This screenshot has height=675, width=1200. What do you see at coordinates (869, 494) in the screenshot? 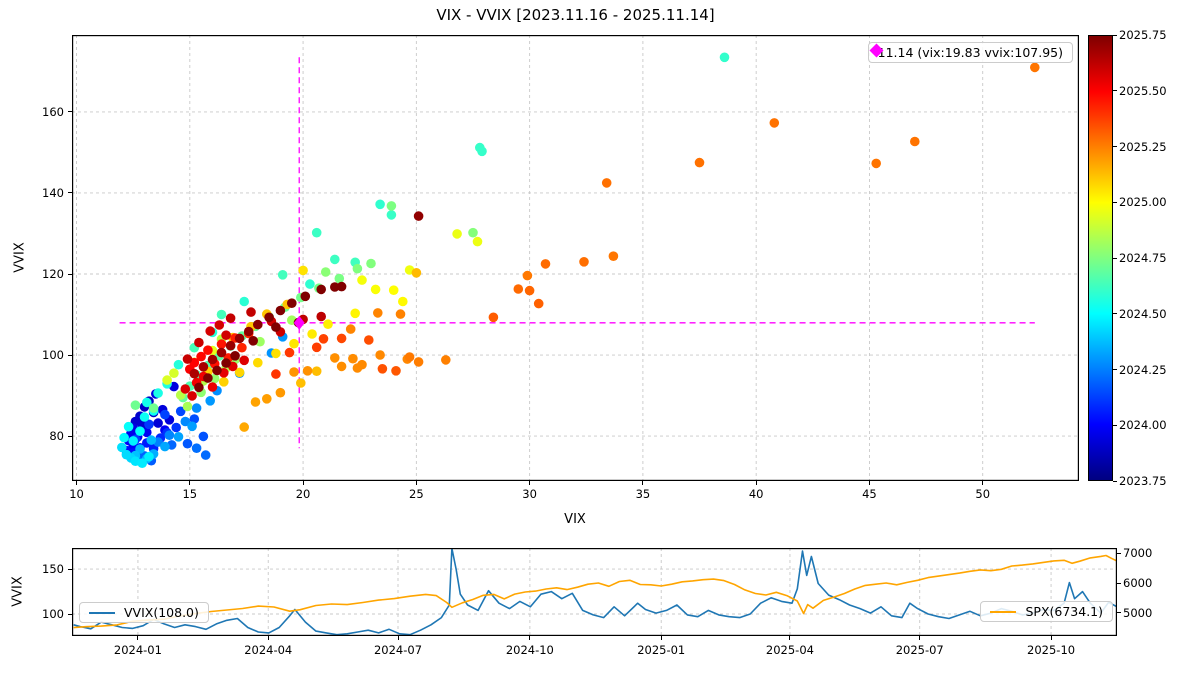
I see `x-tick-label: 45` at bounding box center [869, 494].